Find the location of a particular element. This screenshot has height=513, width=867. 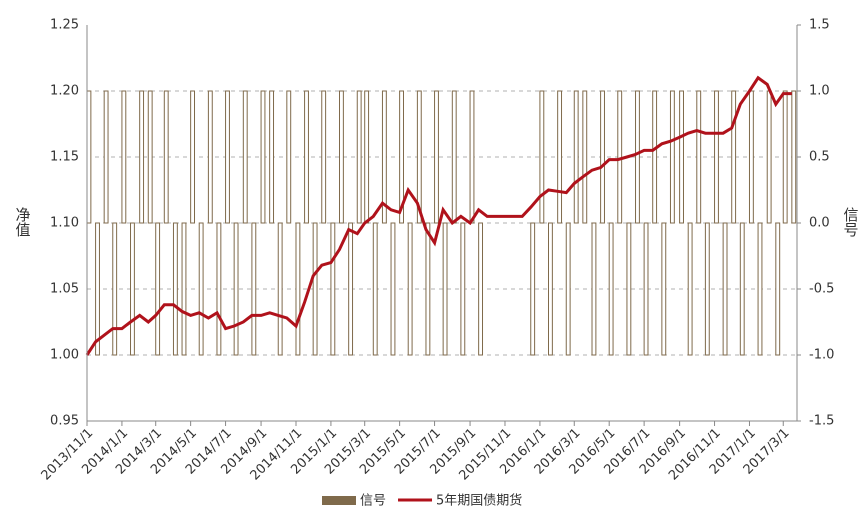

y2-tick-label: 1.0 is located at coordinates (819, 91).